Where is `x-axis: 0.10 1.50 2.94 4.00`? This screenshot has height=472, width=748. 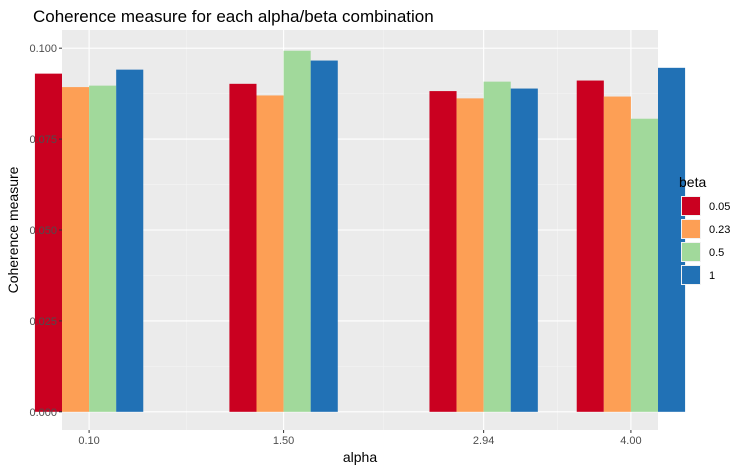
x-axis: 0.10 1.50 2.94 4.00 is located at coordinates (360, 438).